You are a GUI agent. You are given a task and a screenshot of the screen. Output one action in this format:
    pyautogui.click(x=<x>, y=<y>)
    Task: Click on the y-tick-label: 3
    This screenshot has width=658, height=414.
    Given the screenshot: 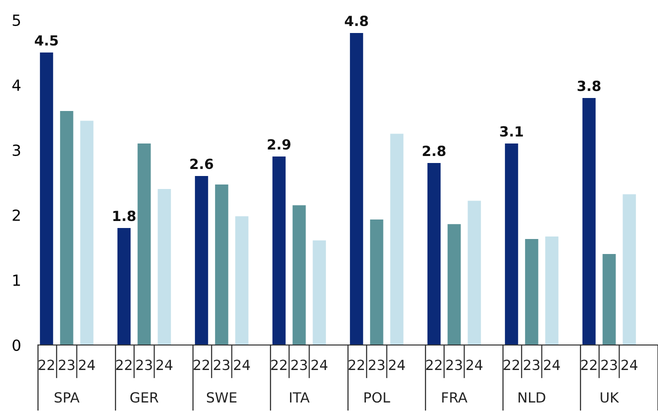 What is the action you would take?
    pyautogui.click(x=16, y=150)
    